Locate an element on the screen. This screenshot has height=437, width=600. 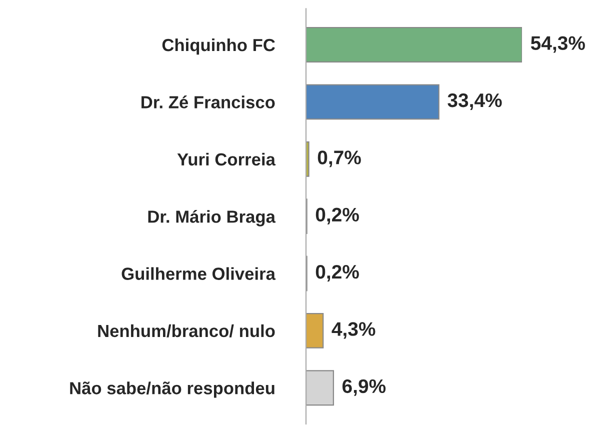
data-label: 4,3% is located at coordinates (354, 330).